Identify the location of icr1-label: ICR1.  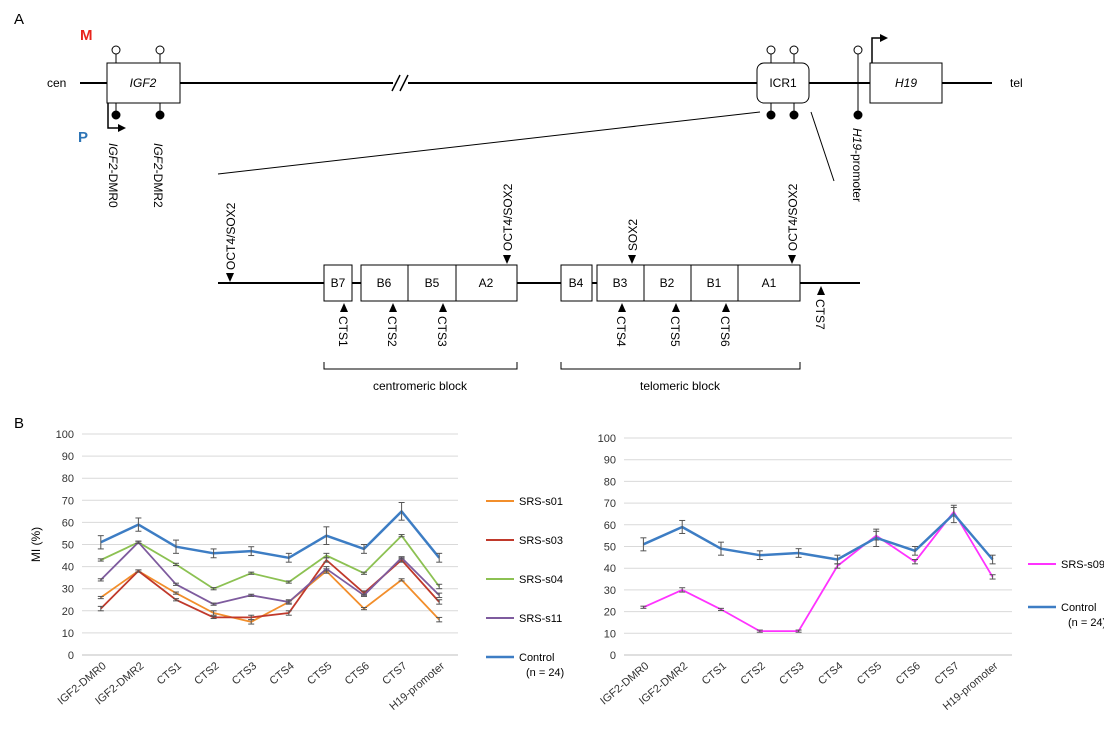
(783, 83).